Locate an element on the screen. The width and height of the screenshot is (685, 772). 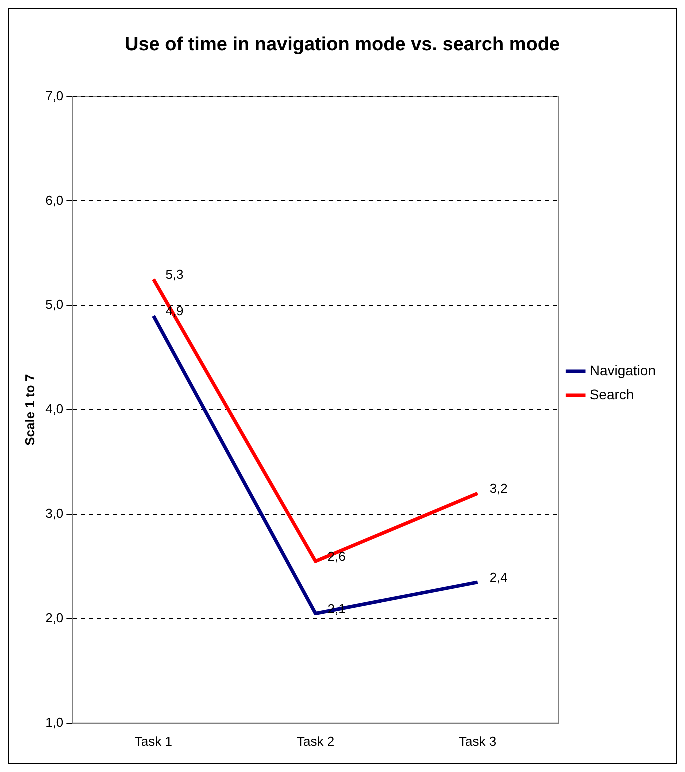
legend-label: Navigation is located at coordinates (623, 370).